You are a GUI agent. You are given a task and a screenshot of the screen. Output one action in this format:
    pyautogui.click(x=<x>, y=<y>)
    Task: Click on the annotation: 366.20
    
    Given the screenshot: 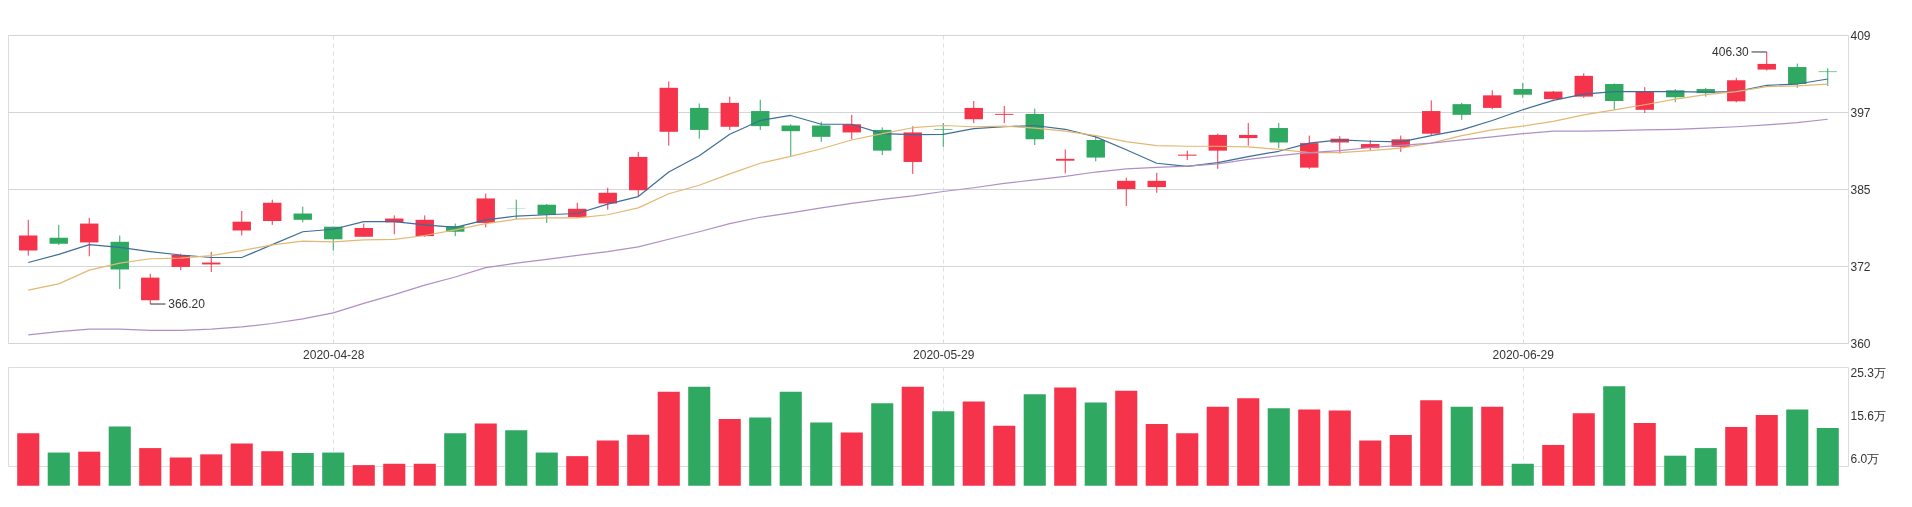 What is the action you would take?
    pyautogui.click(x=187, y=304)
    